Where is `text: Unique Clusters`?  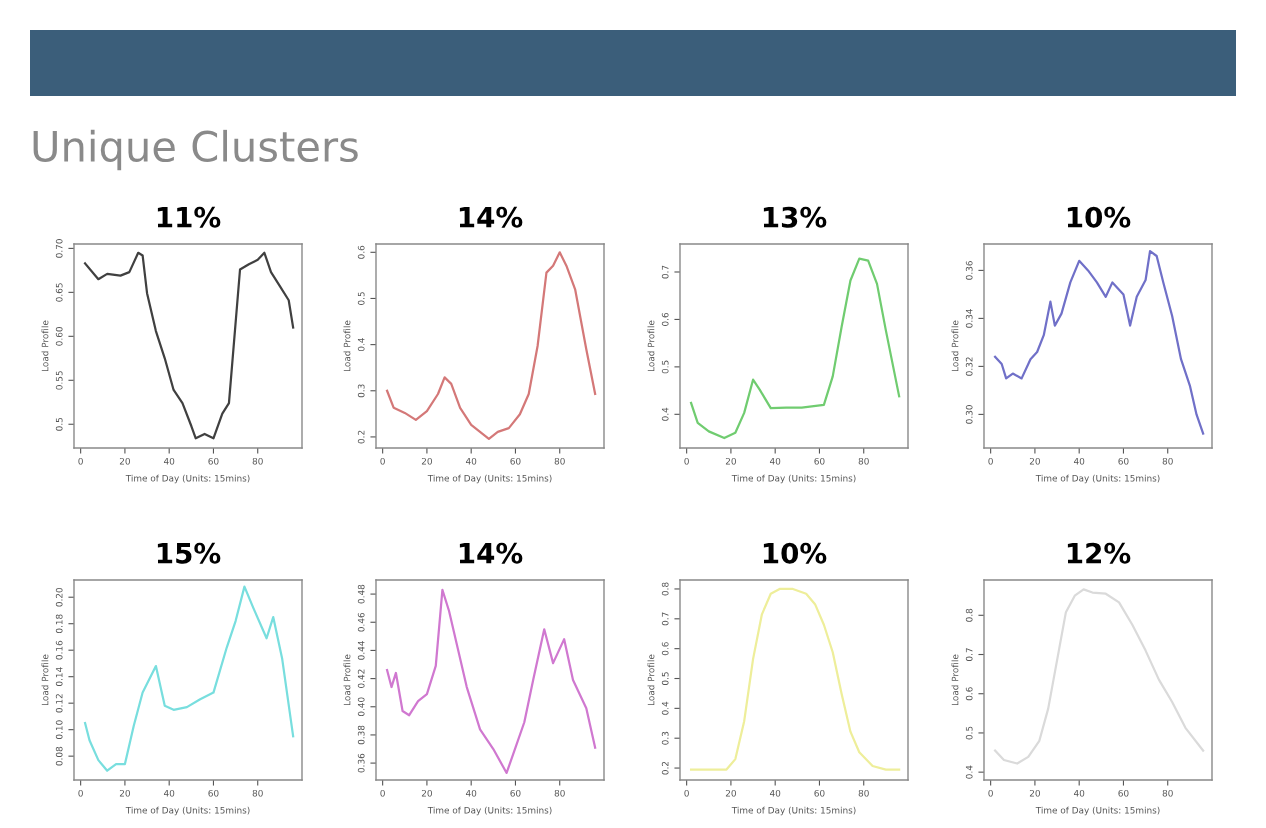
text: Unique Clusters is located at coordinates (195, 150).